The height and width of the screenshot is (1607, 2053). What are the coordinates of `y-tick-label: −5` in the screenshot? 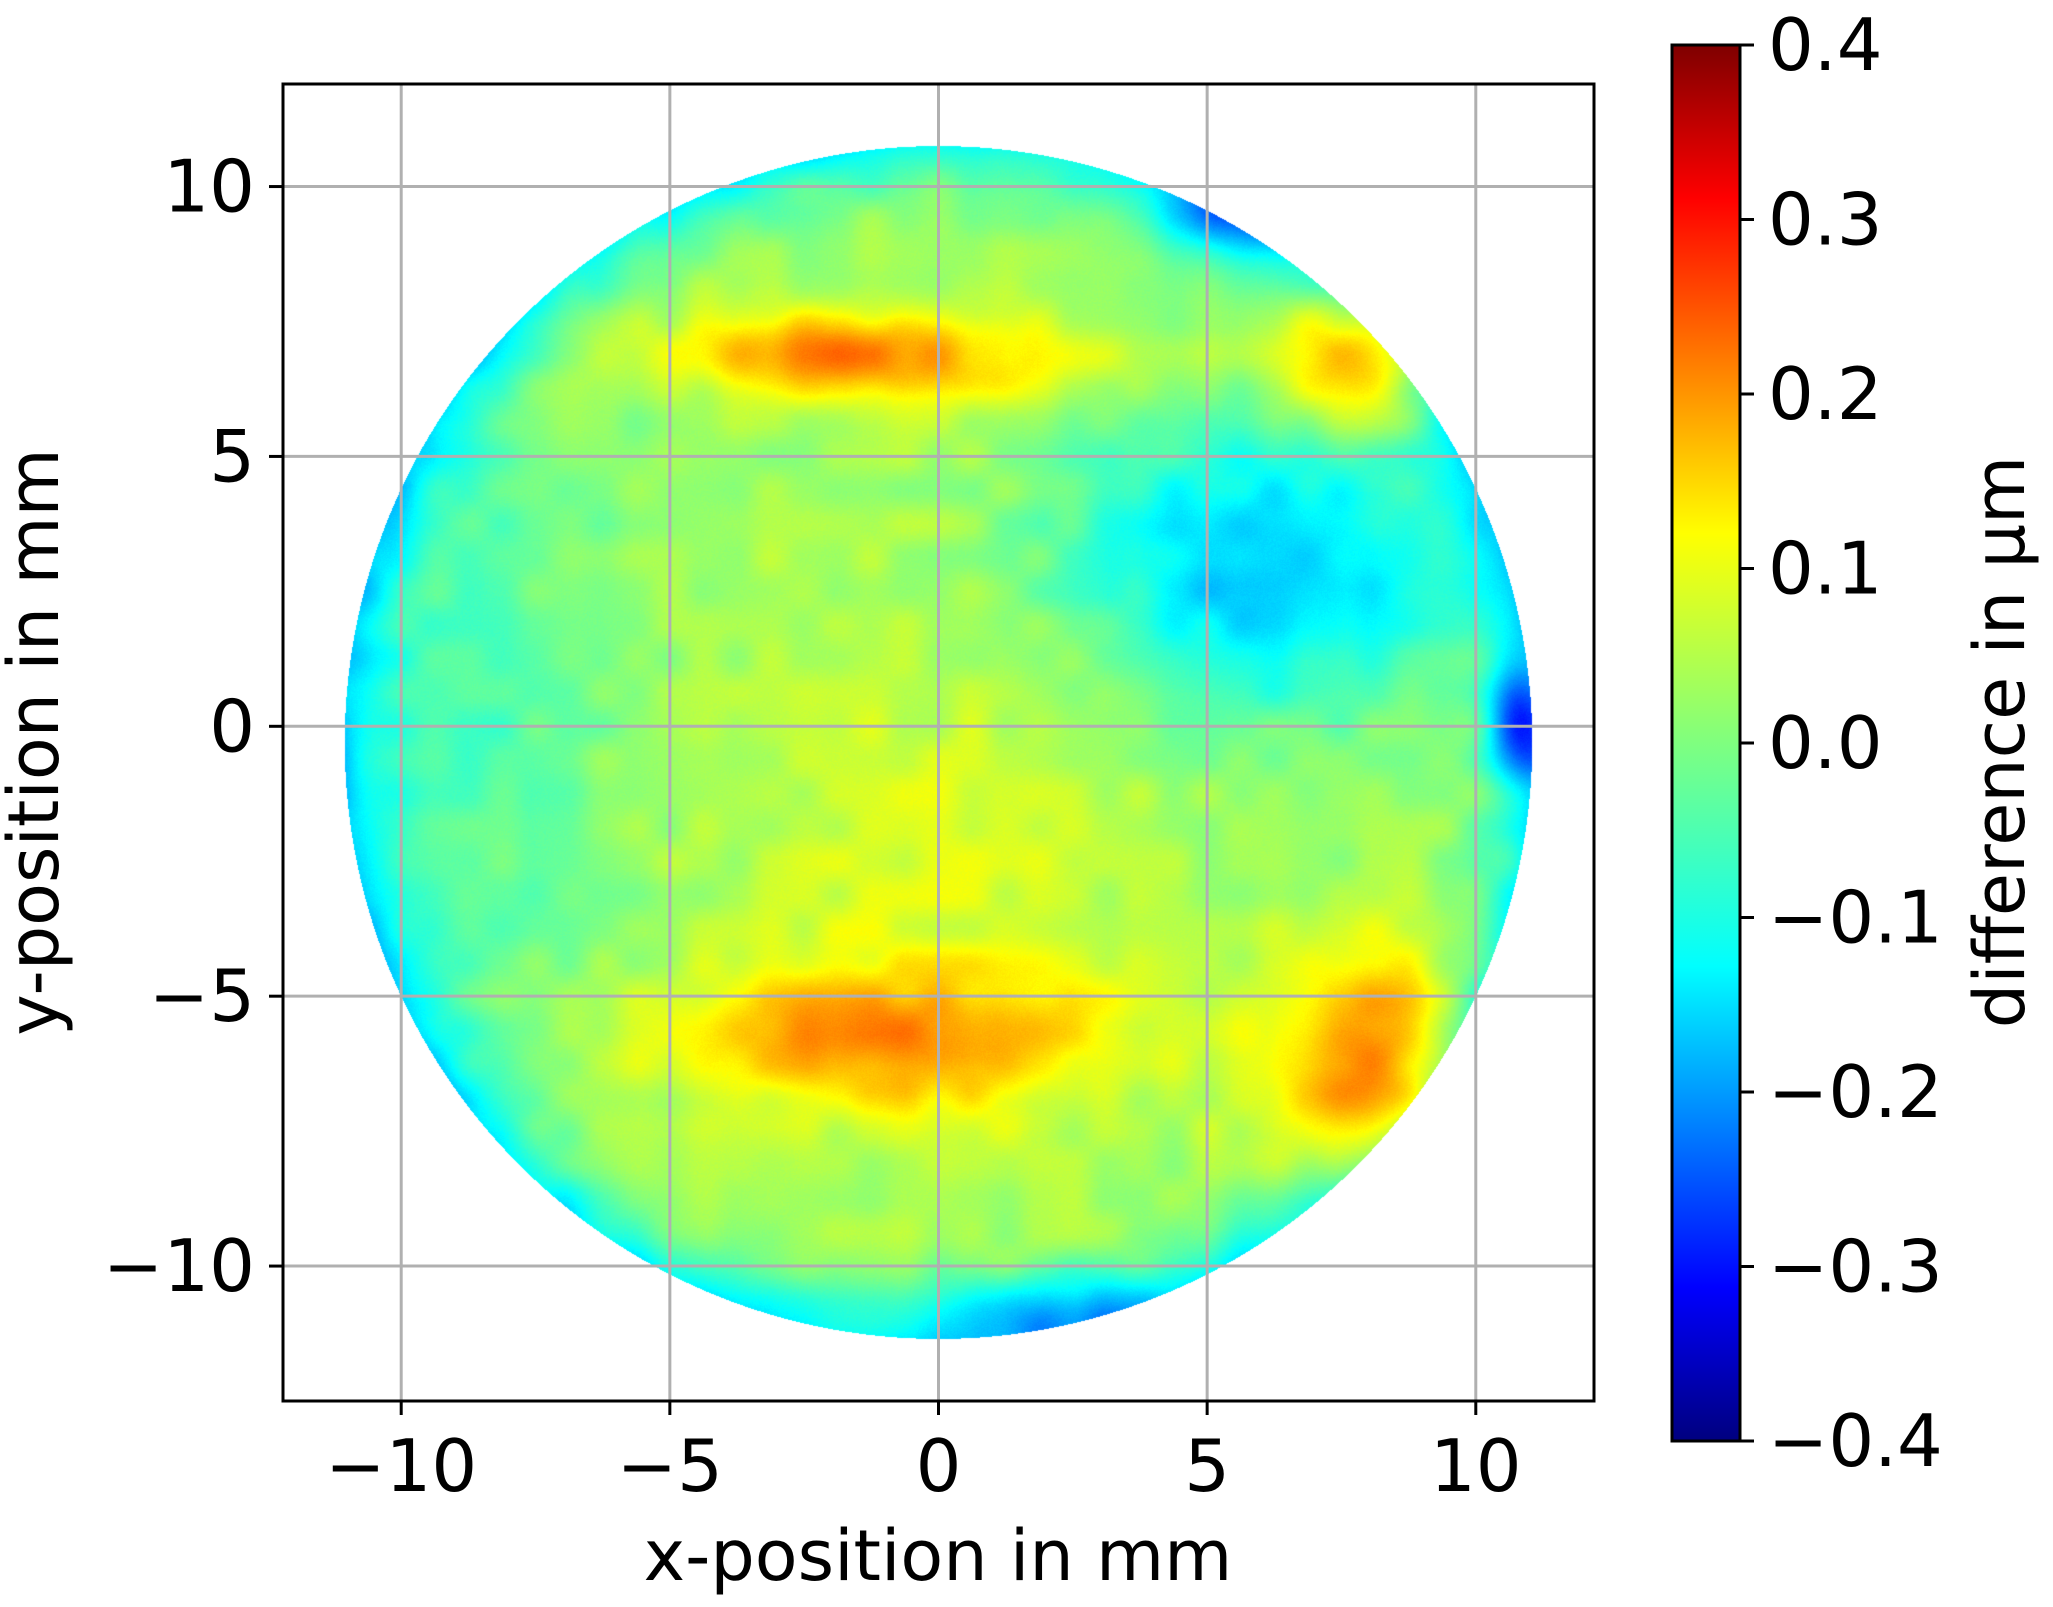 It's located at (202, 996).